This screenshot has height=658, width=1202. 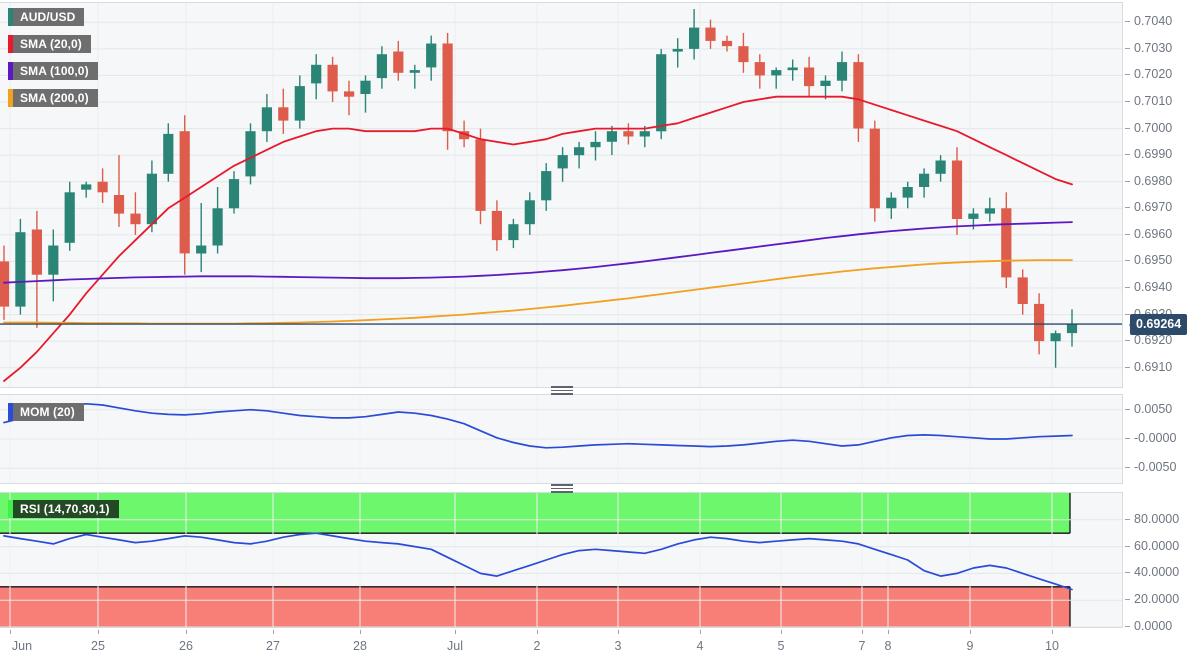 I want to click on sma-20-label: SMA (20,0), so click(x=52, y=44).